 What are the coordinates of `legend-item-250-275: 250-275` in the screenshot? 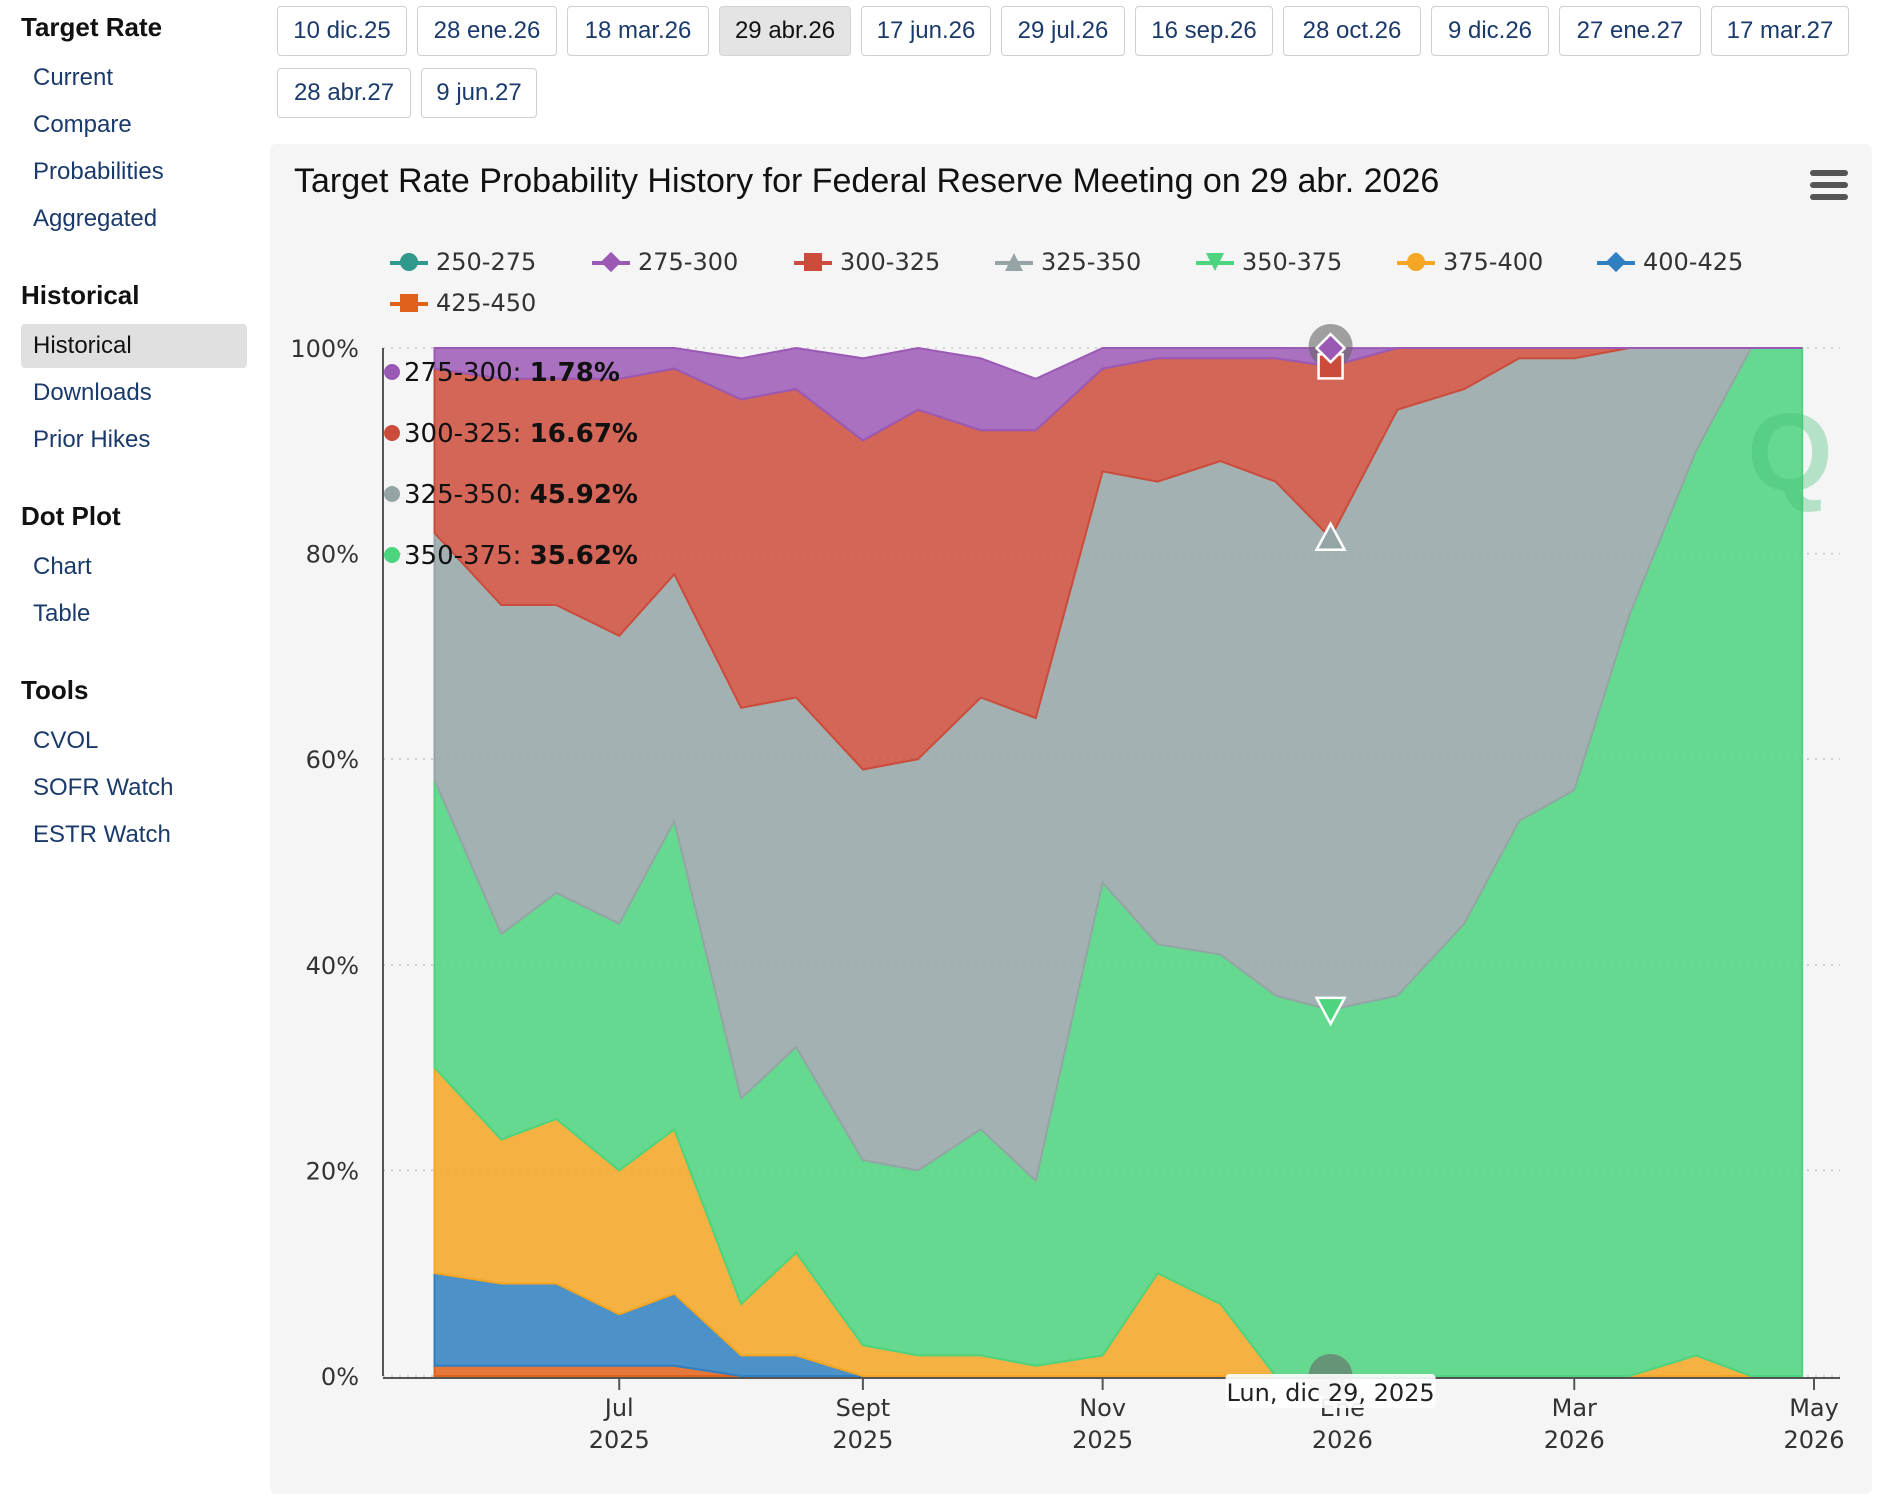 It's located at (463, 262).